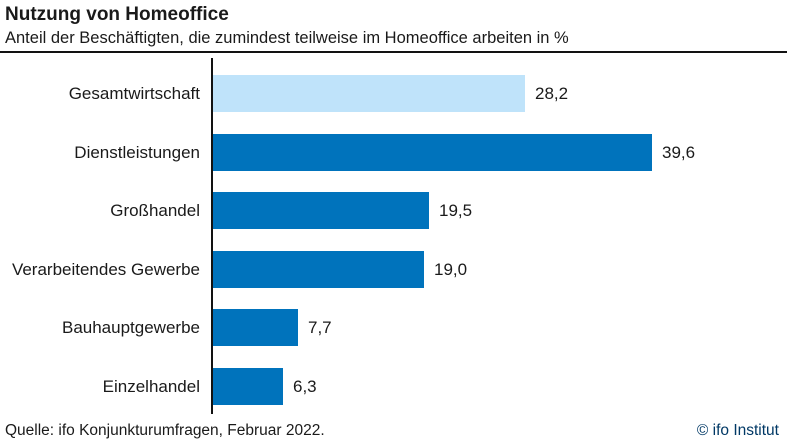 This screenshot has width=787, height=443. What do you see at coordinates (212, 236) in the screenshot?
I see `y-axis-line` at bounding box center [212, 236].